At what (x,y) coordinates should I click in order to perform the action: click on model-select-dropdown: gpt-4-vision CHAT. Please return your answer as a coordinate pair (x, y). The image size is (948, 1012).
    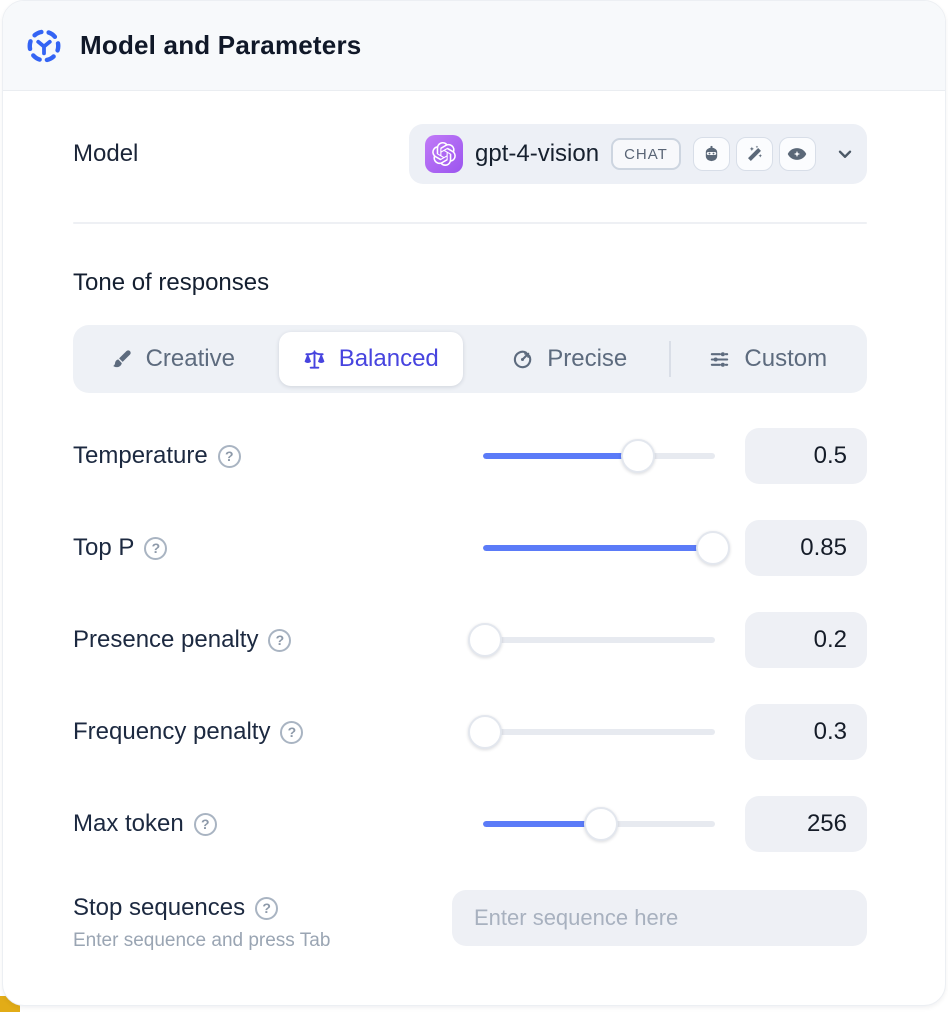
    Looking at the image, I should click on (638, 154).